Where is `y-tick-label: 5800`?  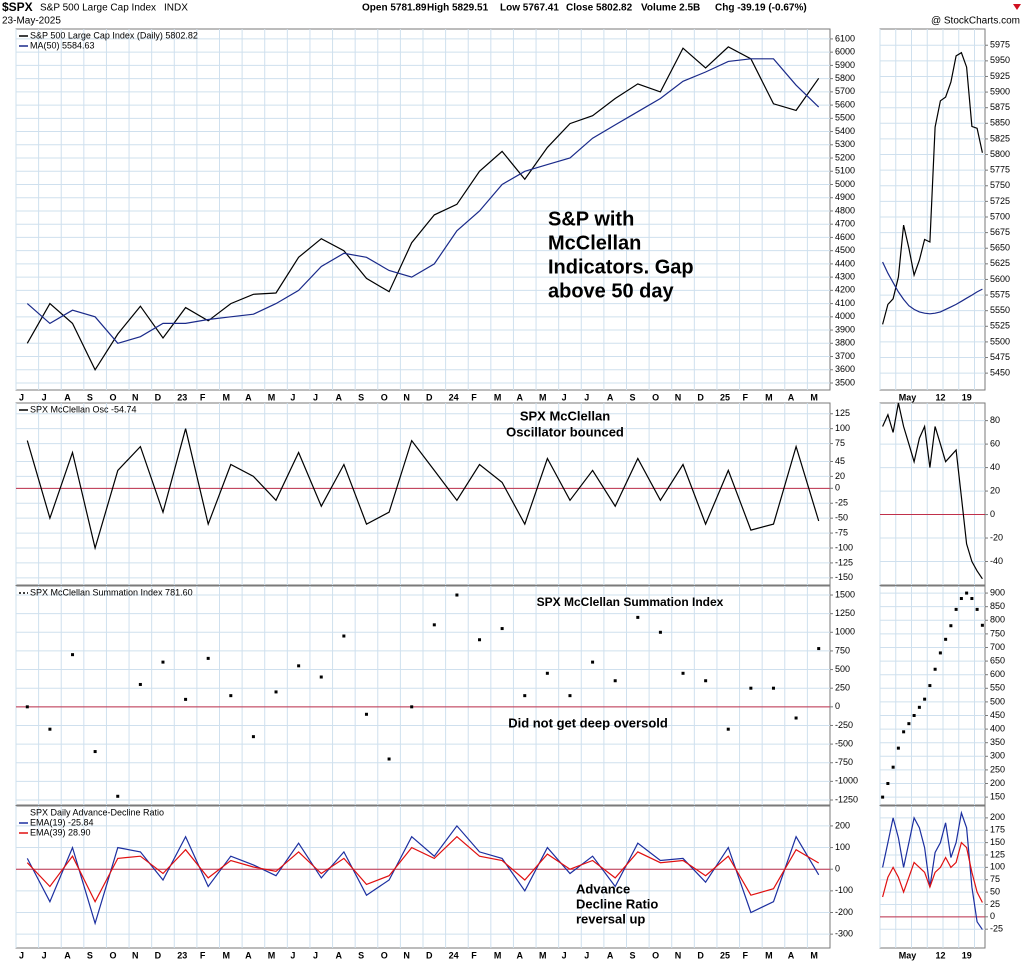
y-tick-label: 5800 is located at coordinates (1000, 154).